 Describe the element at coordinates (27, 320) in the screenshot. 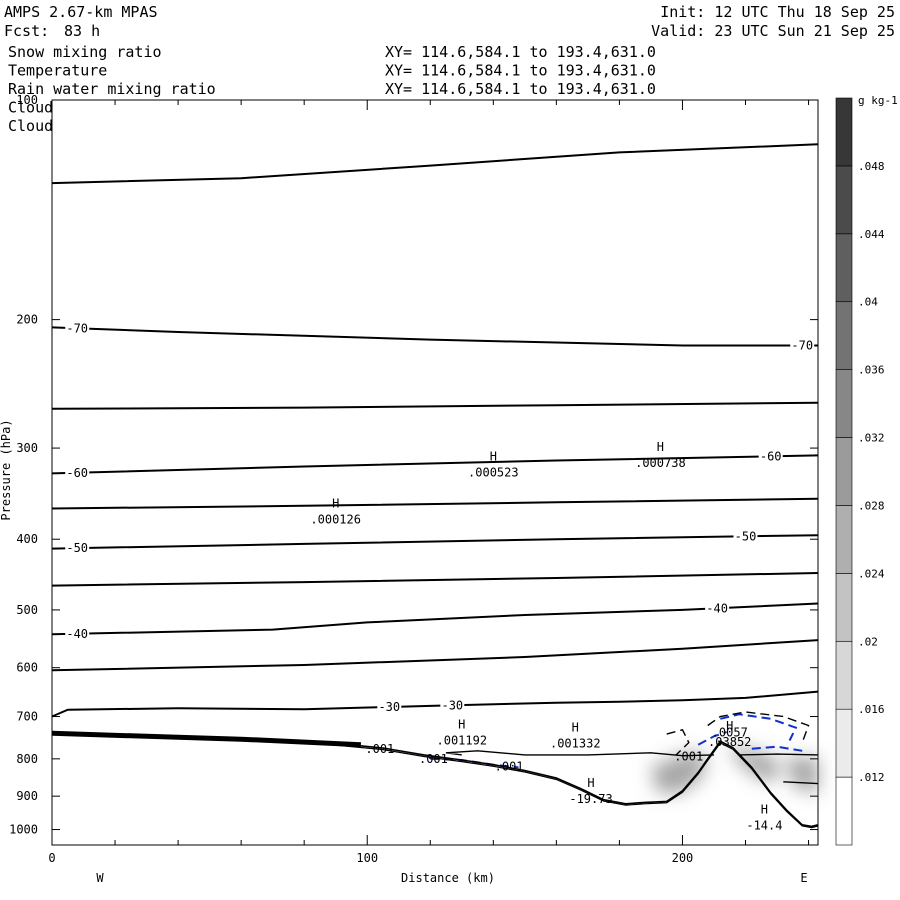

I see `y-tick-label: 200` at that location.